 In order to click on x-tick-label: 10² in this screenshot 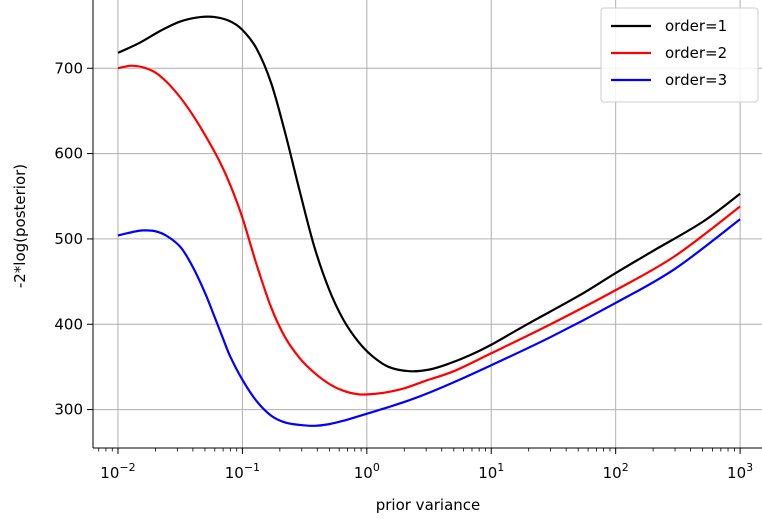, I will do `click(616, 471)`.